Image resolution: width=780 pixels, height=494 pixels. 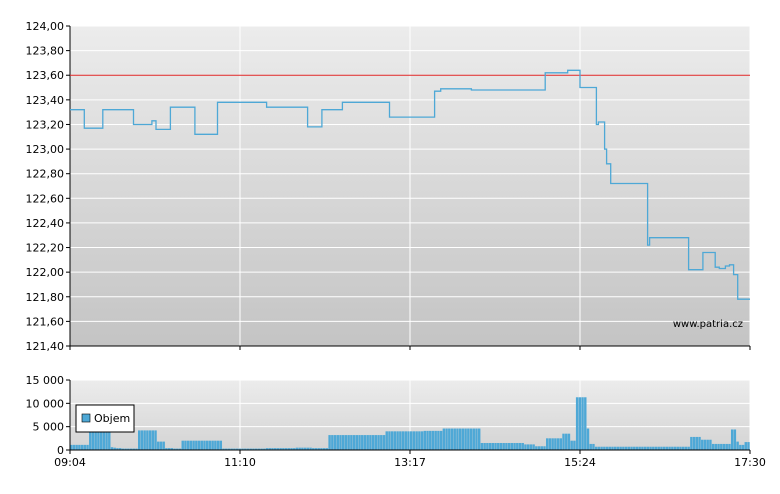 What do you see at coordinates (105, 418) in the screenshot?
I see `legend-box` at bounding box center [105, 418].